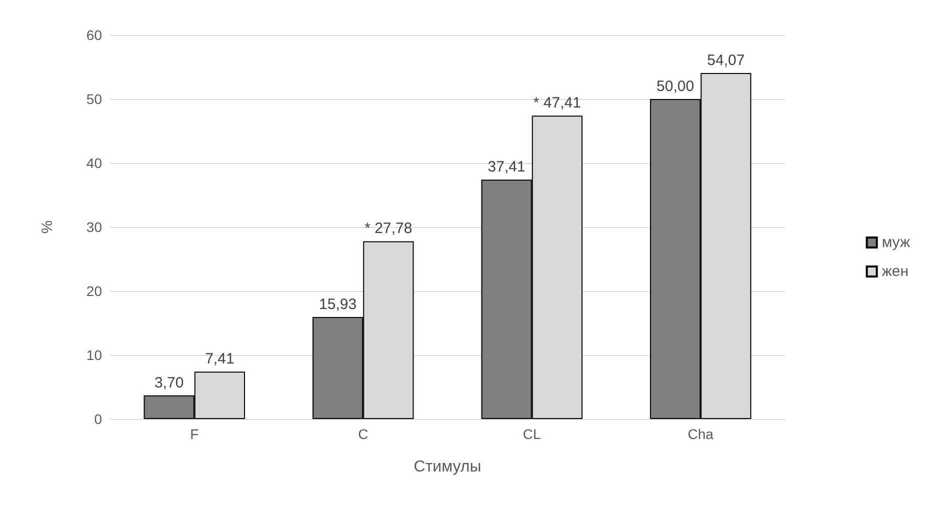  What do you see at coordinates (448, 467) in the screenshot?
I see `x-axis-title: Стимулы` at bounding box center [448, 467].